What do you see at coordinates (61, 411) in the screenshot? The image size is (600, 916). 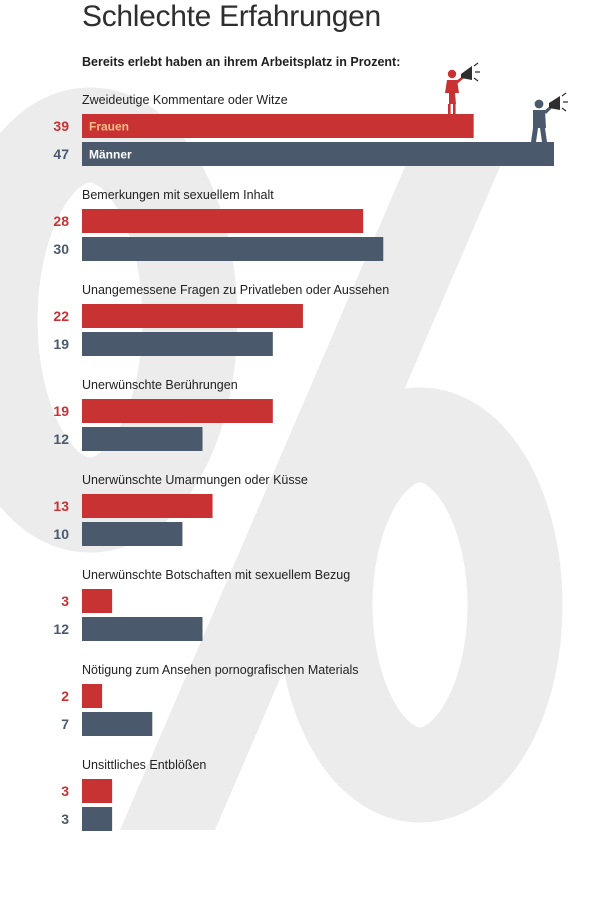 I see `value-label-frauen: 19` at bounding box center [61, 411].